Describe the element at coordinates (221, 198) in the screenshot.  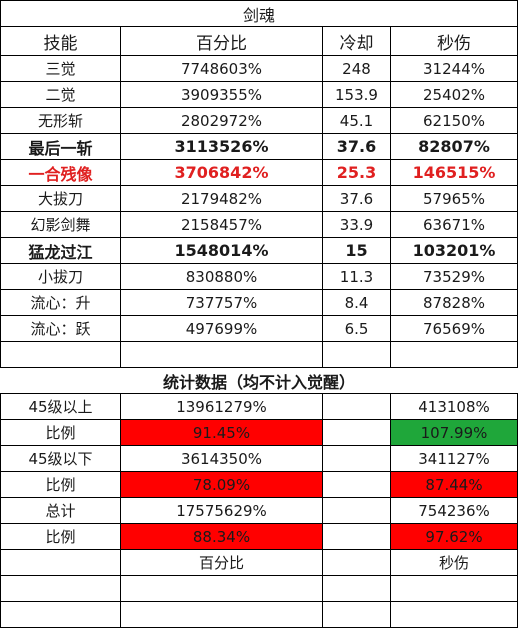
I see `percent-cell: 2179482%` at that location.